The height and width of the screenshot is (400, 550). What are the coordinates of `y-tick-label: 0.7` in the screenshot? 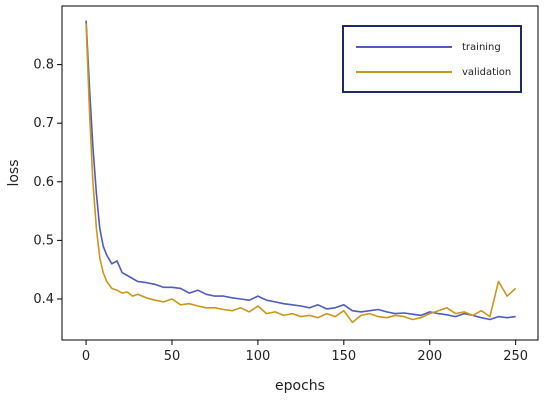 It's located at (43, 123).